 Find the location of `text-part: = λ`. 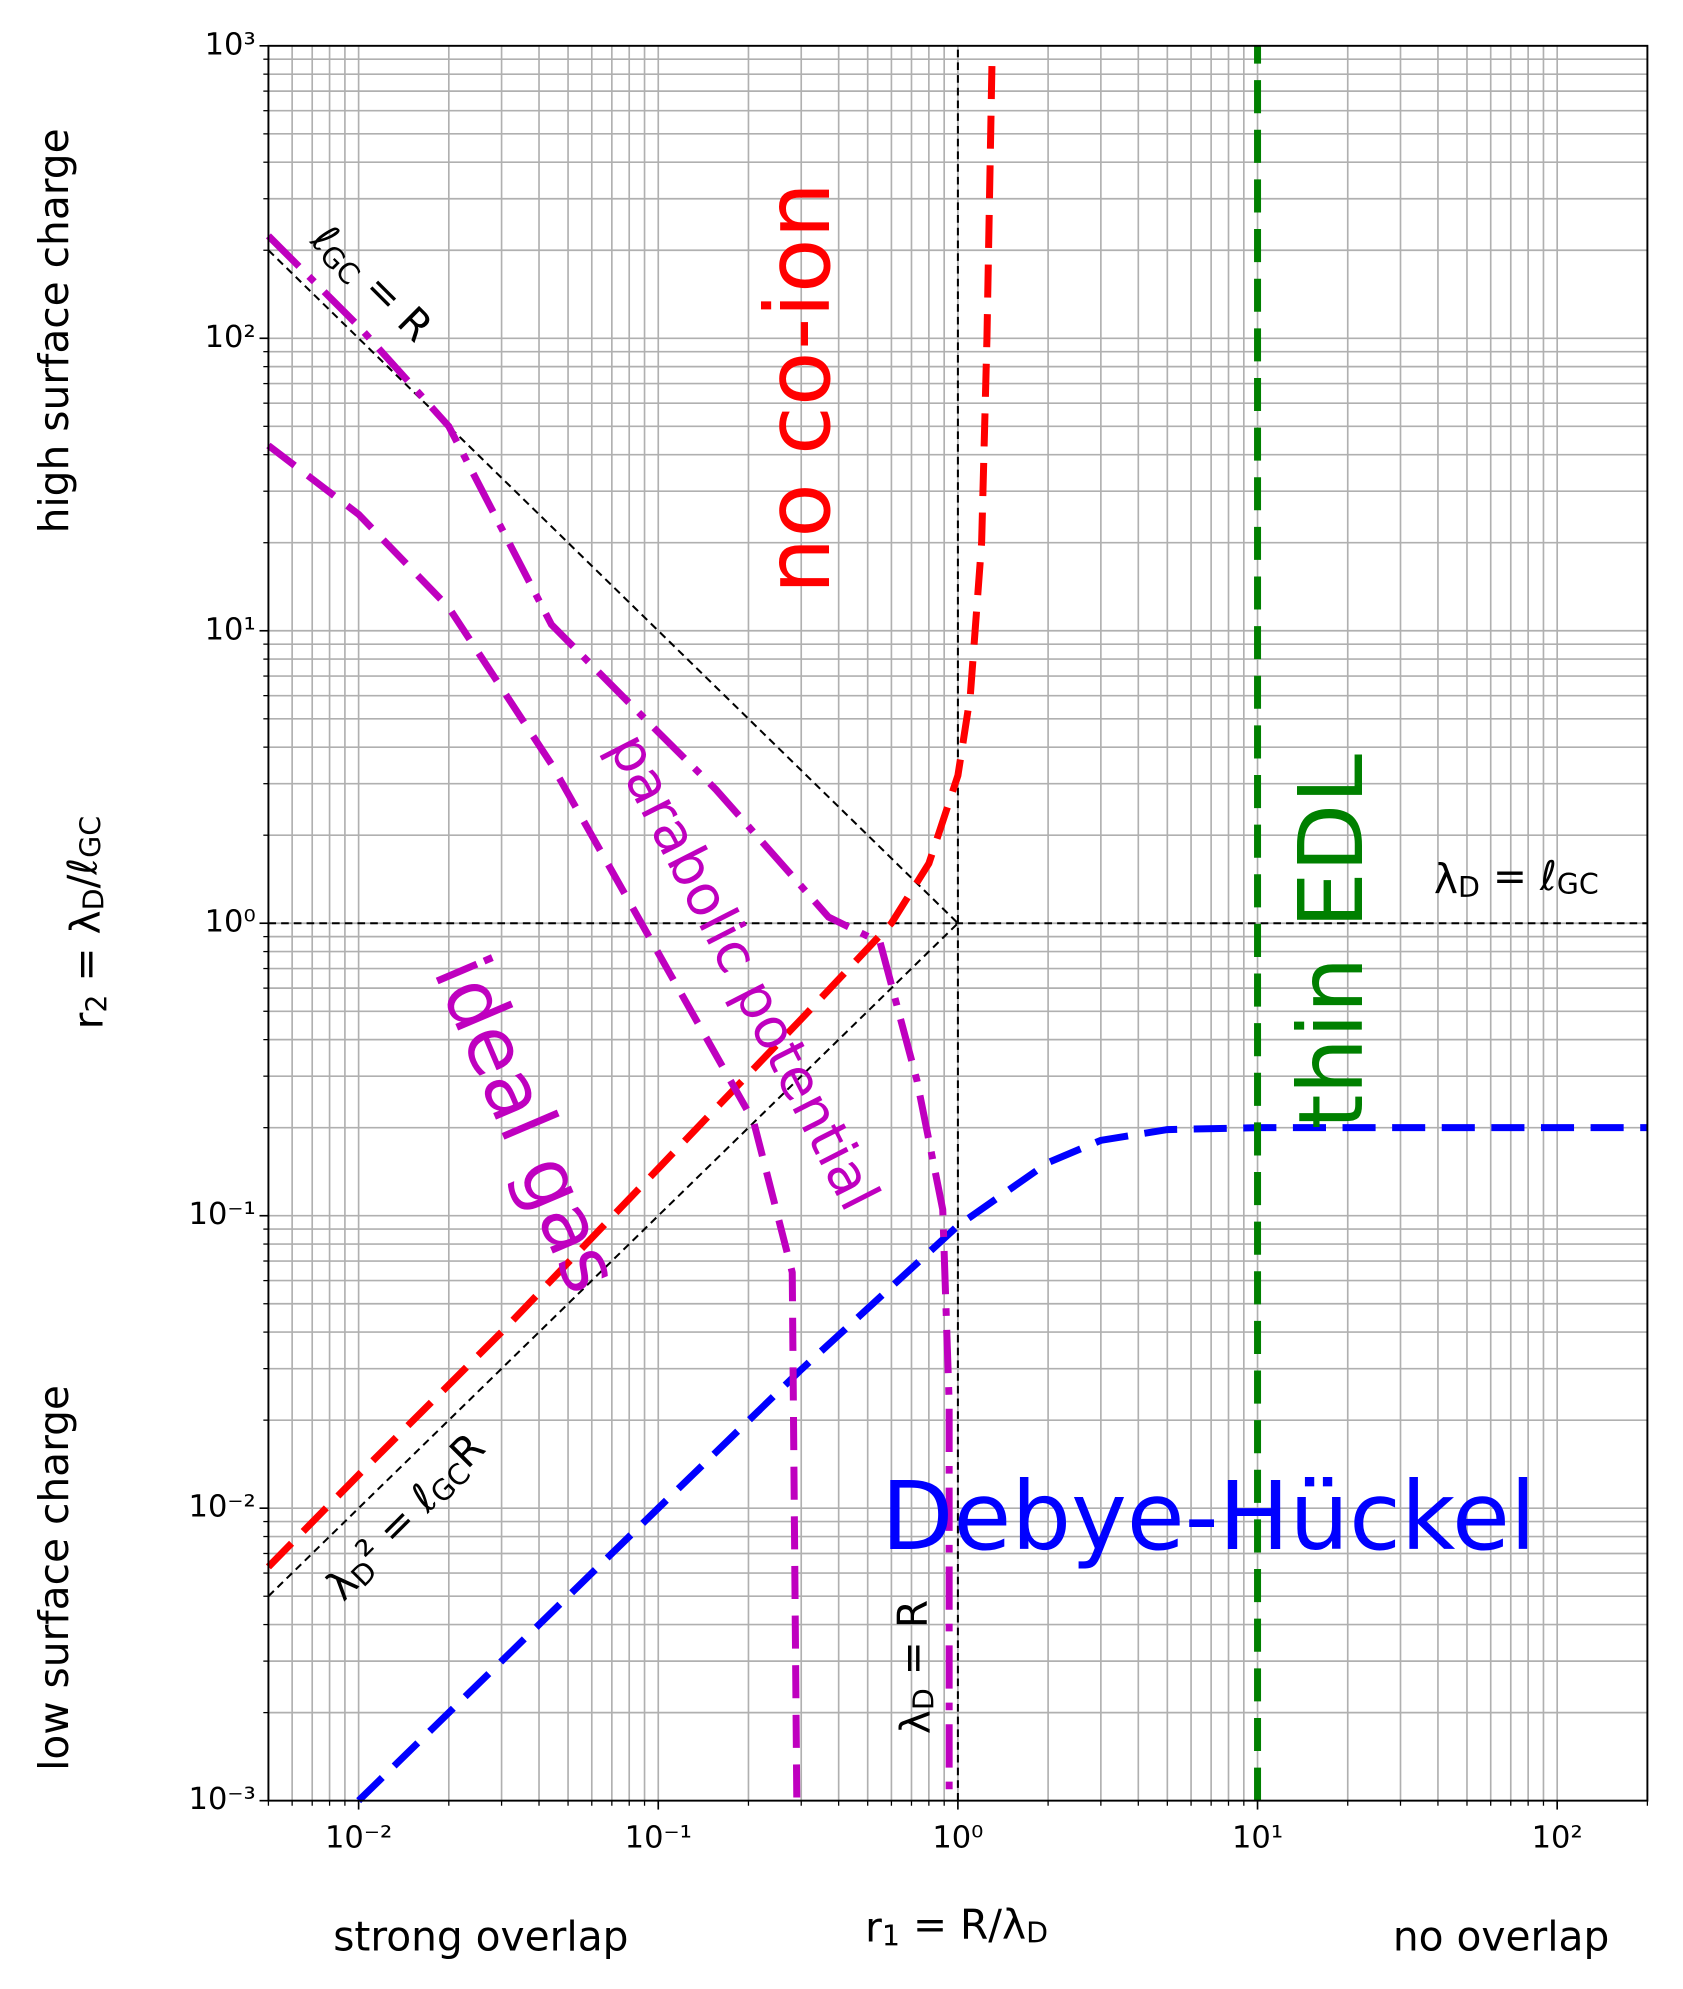

text-part: = λ is located at coordinates (86, 952).